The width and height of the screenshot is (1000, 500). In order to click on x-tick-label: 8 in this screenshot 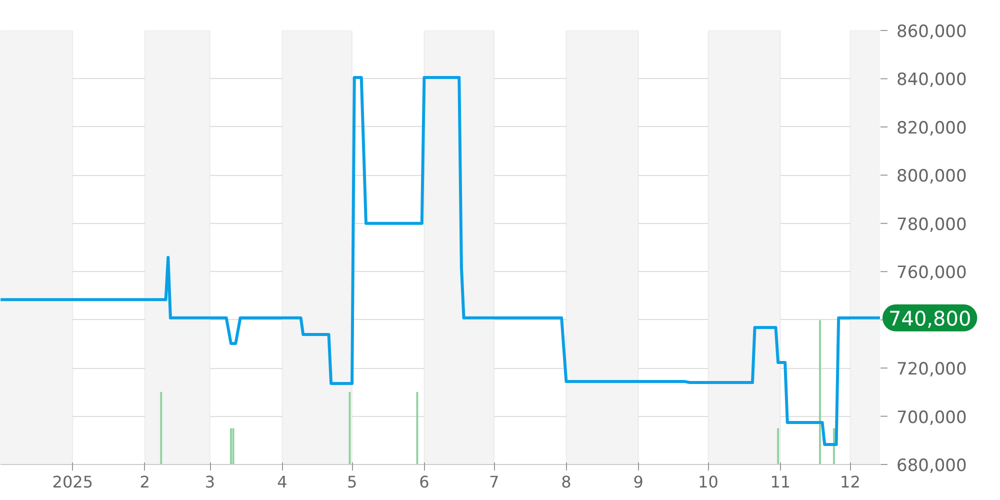, I will do `click(566, 482)`.